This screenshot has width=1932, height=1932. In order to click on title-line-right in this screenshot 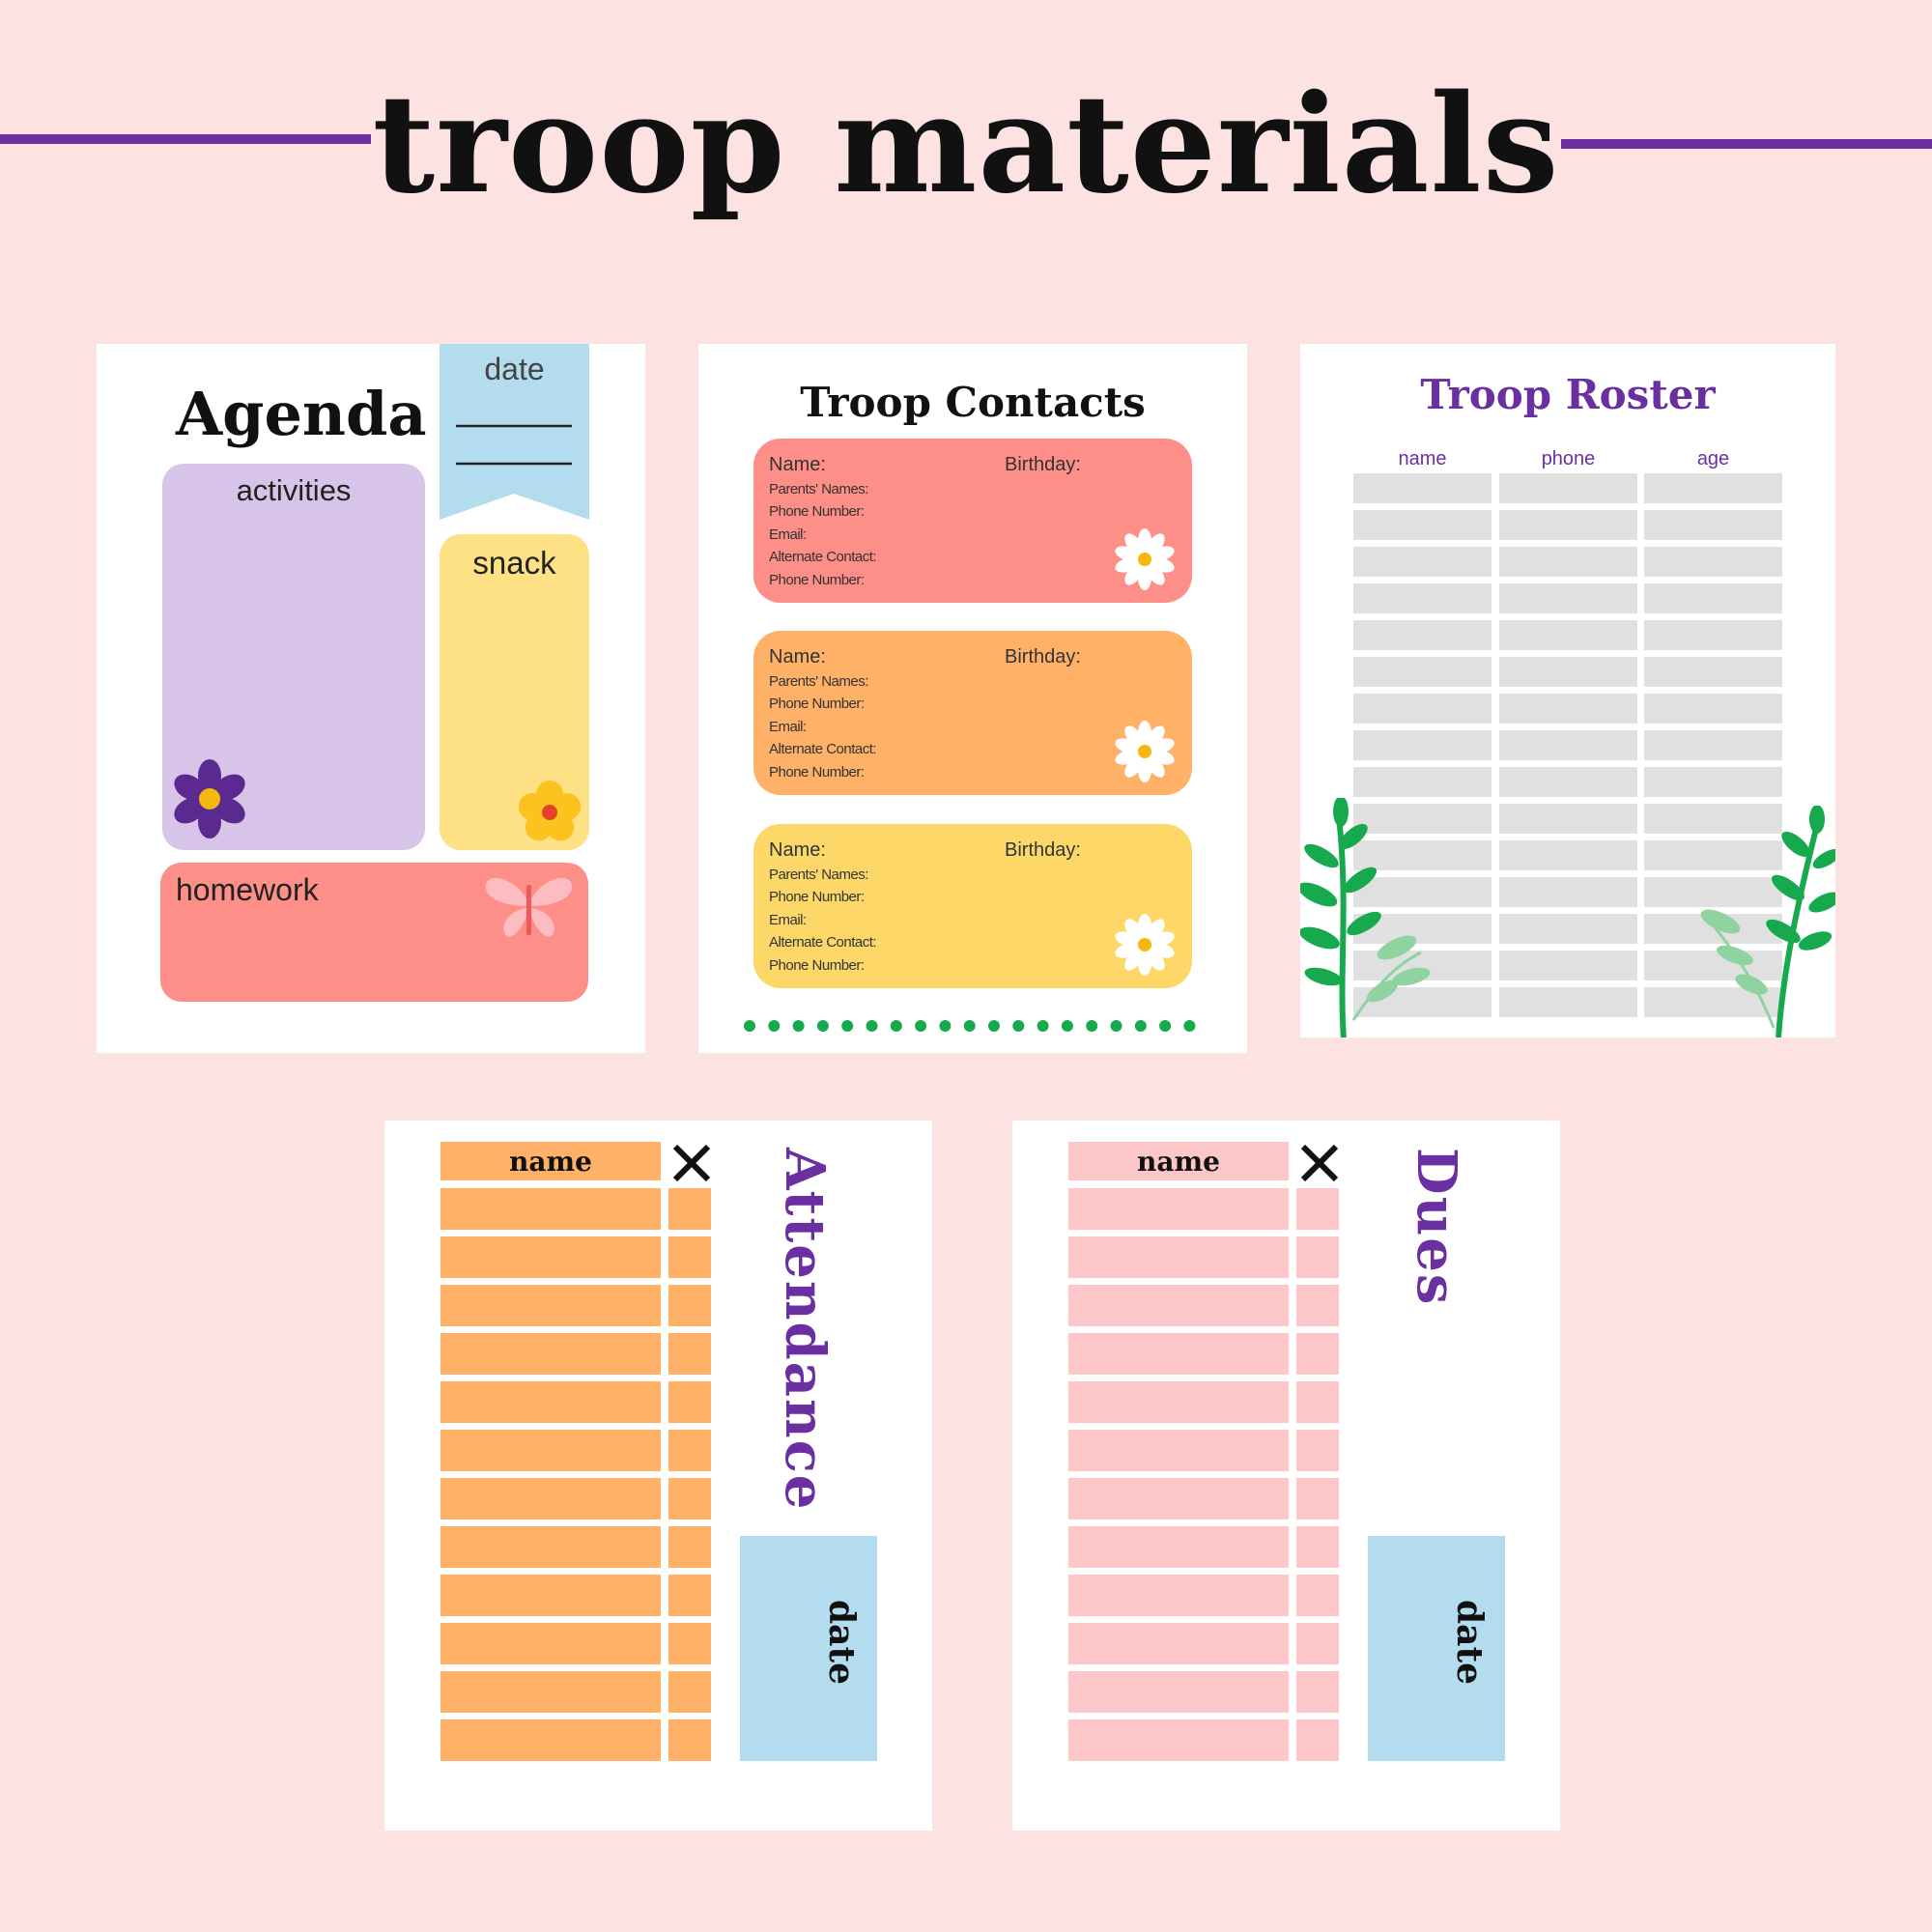, I will do `click(1746, 144)`.